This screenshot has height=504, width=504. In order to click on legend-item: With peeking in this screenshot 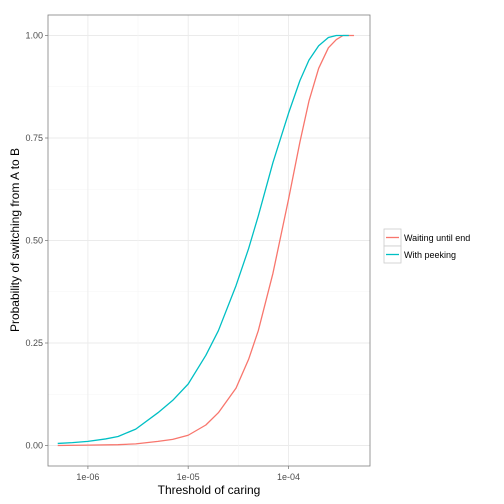, I will do `click(419, 254)`.